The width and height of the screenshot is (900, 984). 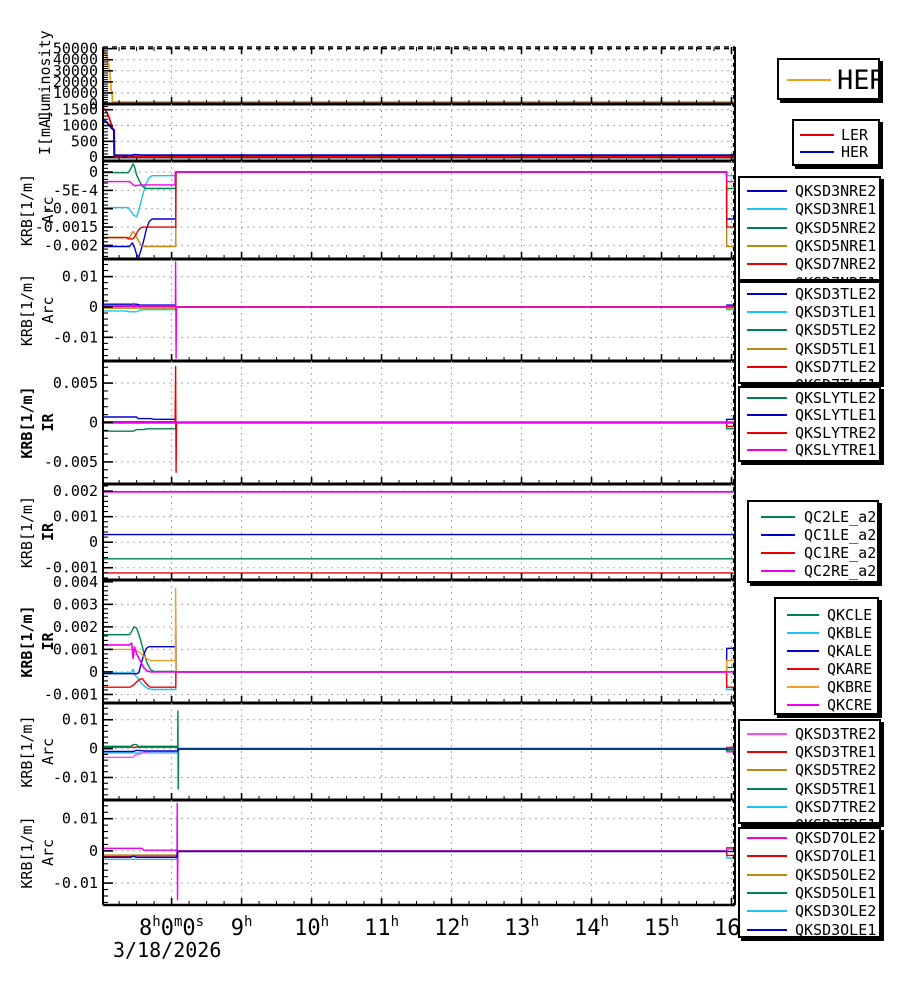 I want to click on panel-0-series, so click(x=418, y=76).